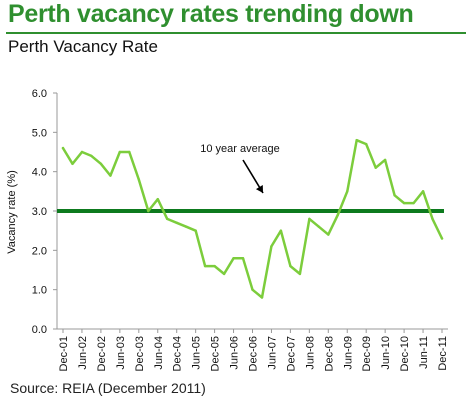 The image size is (470, 405). What do you see at coordinates (39, 173) in the screenshot?
I see `y-tick-label: 4.0` at bounding box center [39, 173].